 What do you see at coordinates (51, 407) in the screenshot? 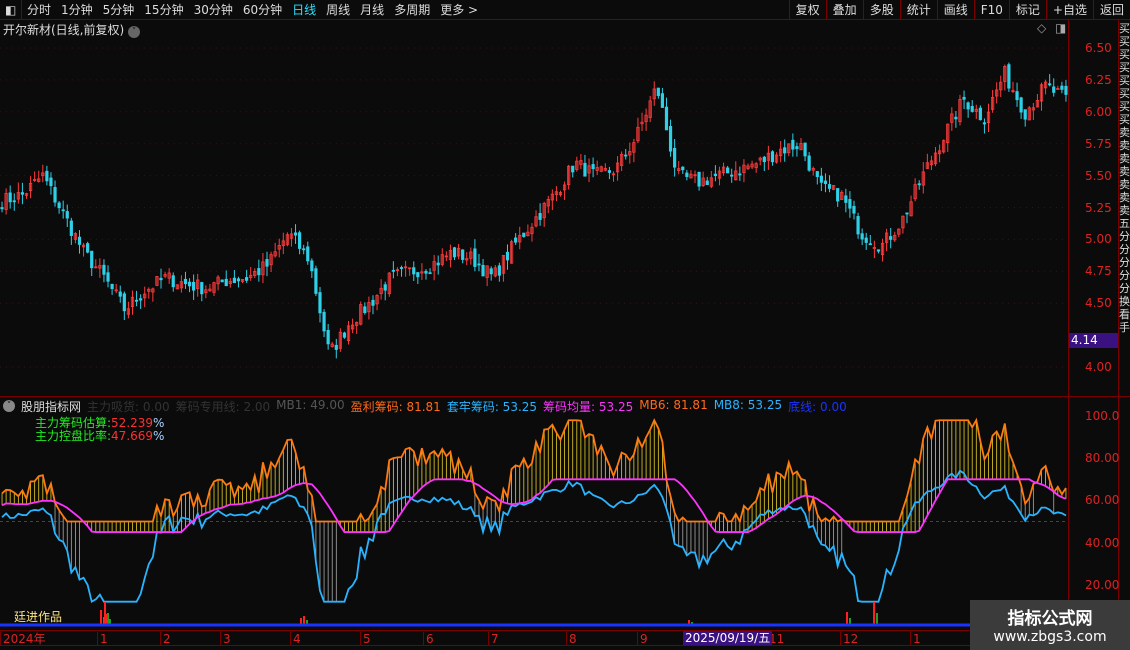
I see `indicator-name: 股朋指标网` at bounding box center [51, 407].